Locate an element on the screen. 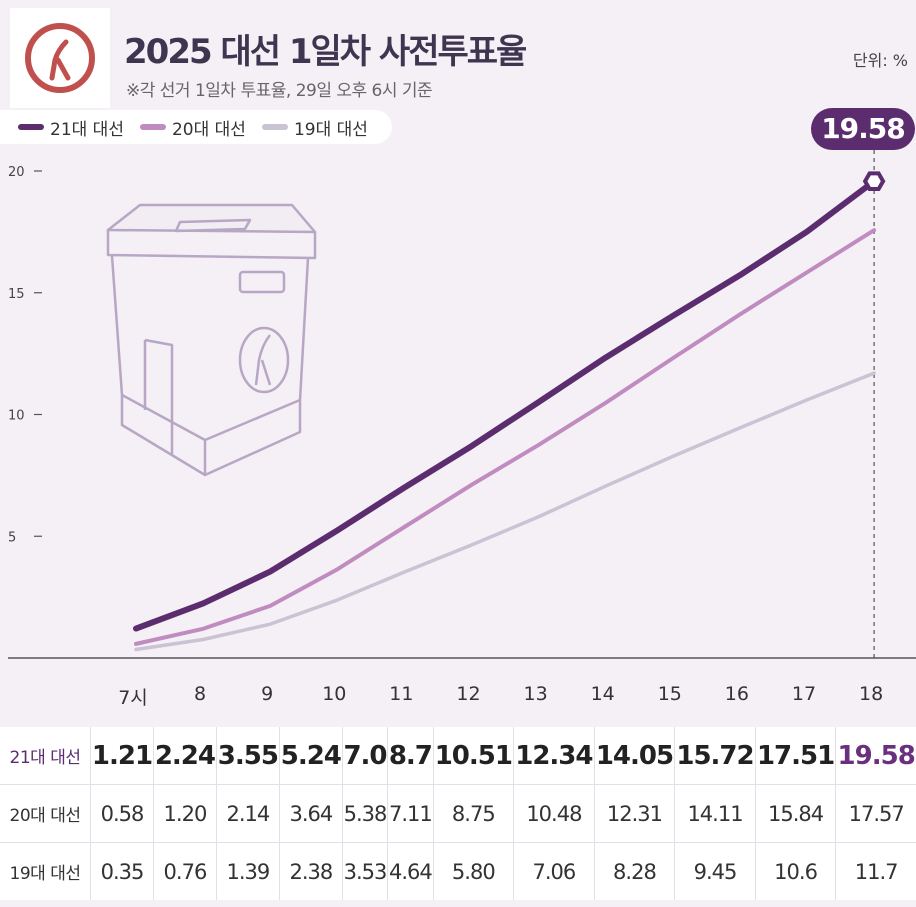  legend-label-21: 21대 대선 is located at coordinates (87, 129).